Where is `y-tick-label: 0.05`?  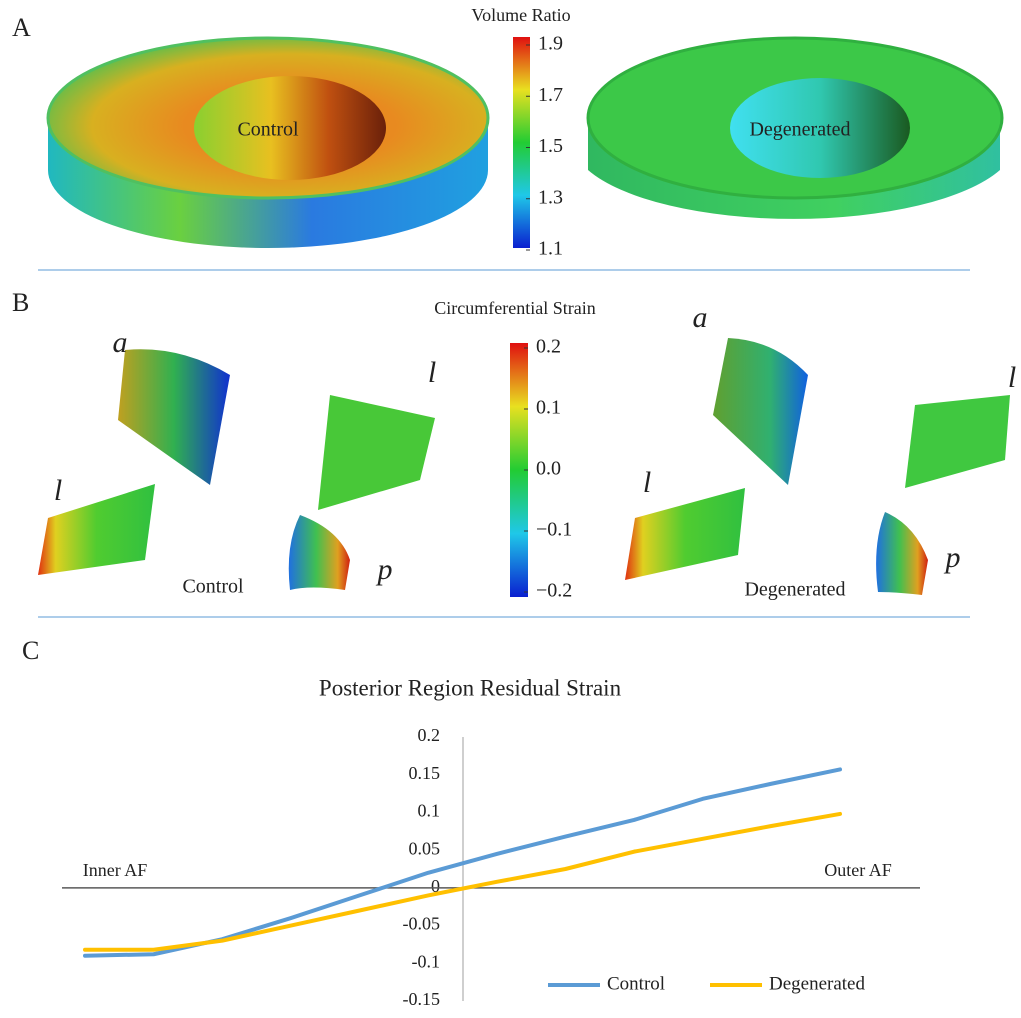 y-tick-label: 0.05 is located at coordinates (425, 848).